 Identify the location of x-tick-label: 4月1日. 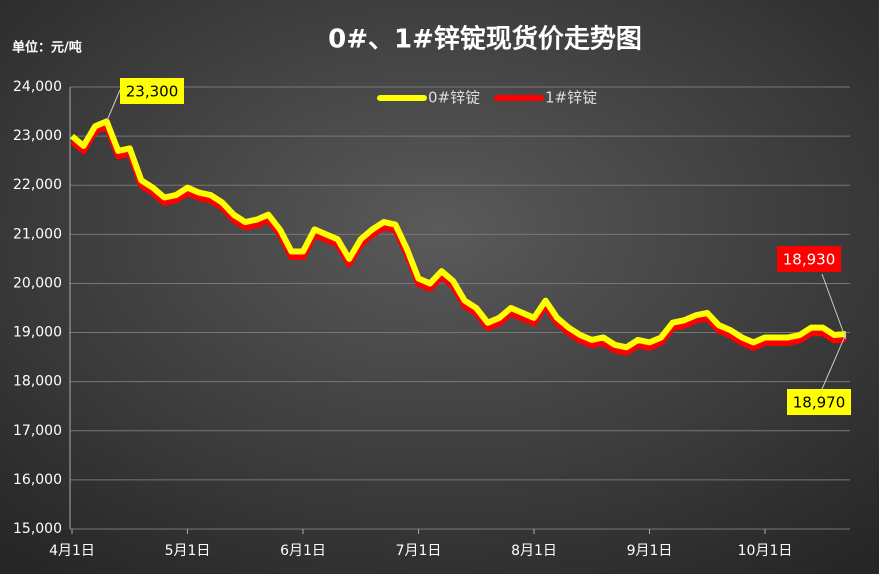
(72, 551).